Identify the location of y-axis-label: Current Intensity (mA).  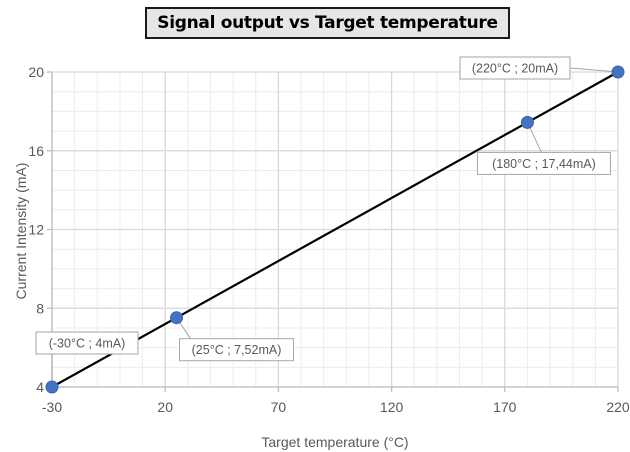
(21, 231).